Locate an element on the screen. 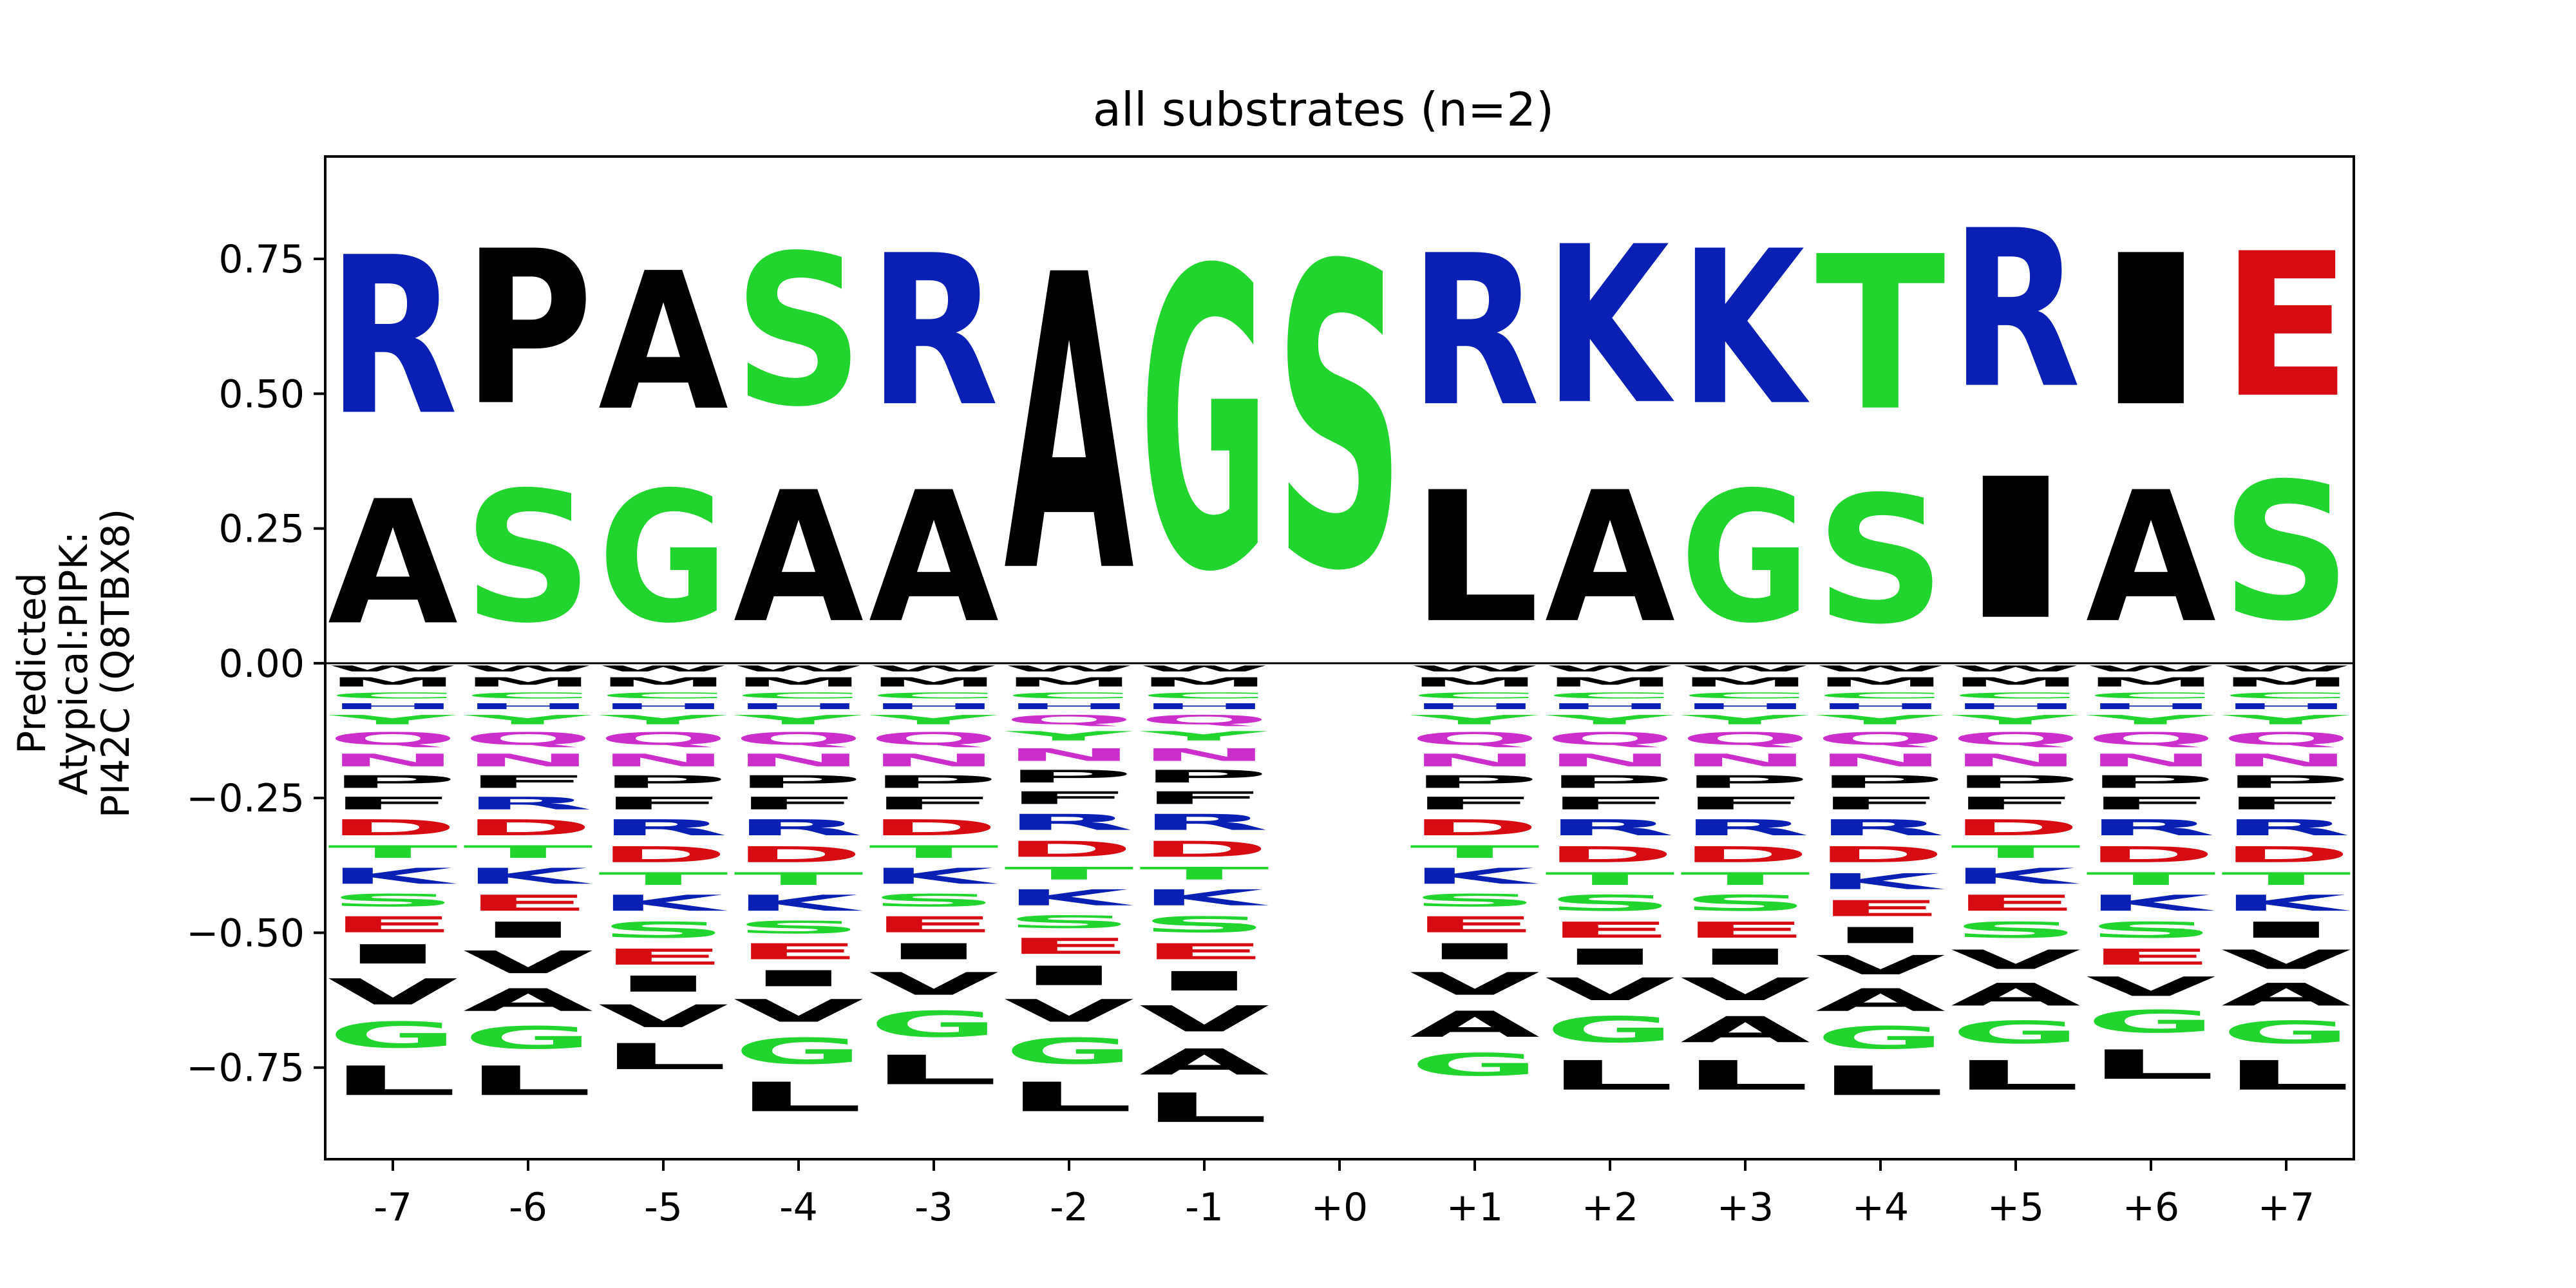 Image resolution: width=2576 pixels, height=1288 pixels. logo-letter-F-pos+6: F is located at coordinates (2151, 803).